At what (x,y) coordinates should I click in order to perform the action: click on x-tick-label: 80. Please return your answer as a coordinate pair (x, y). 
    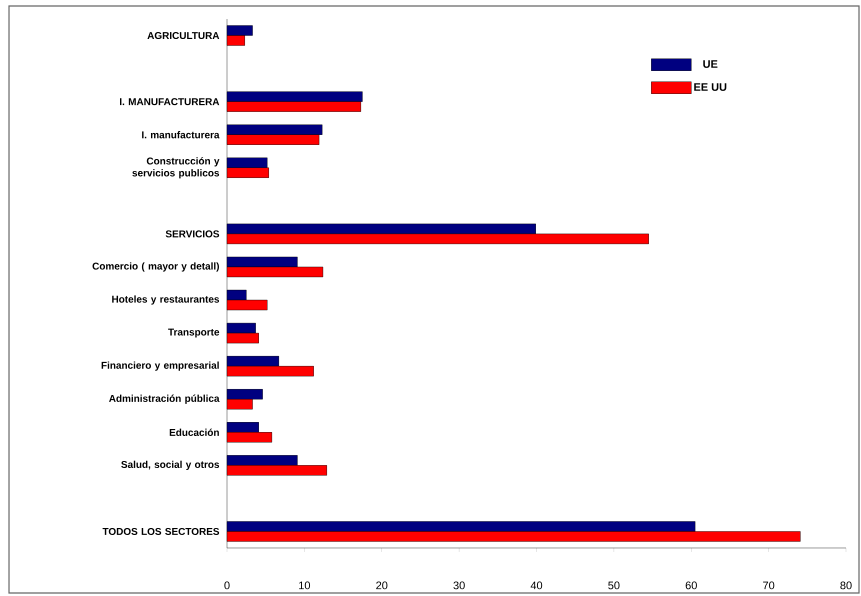
    Looking at the image, I should click on (846, 586).